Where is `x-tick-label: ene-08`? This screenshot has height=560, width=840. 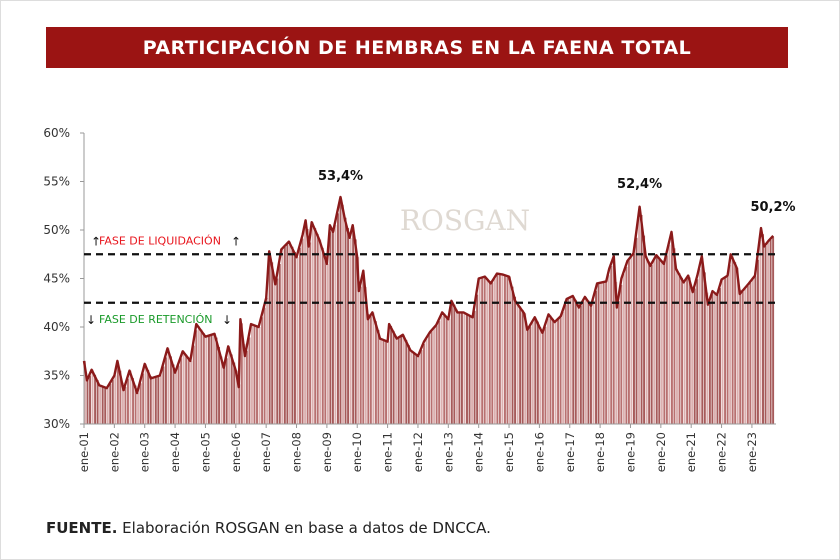
x-tick-label: ene-08 is located at coordinates (297, 452).